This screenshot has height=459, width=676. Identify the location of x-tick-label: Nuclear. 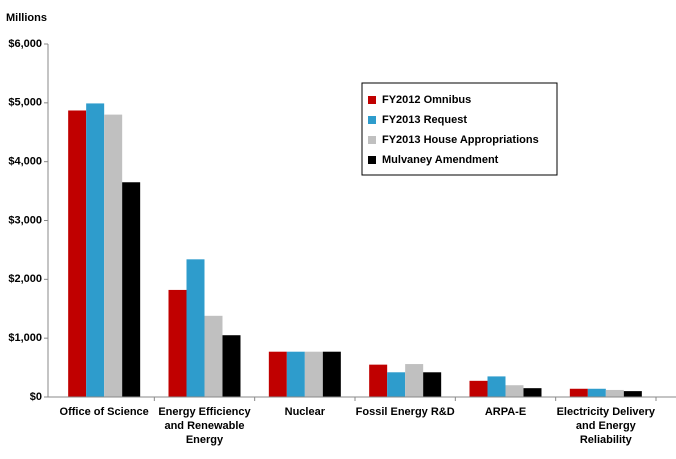
(304, 412).